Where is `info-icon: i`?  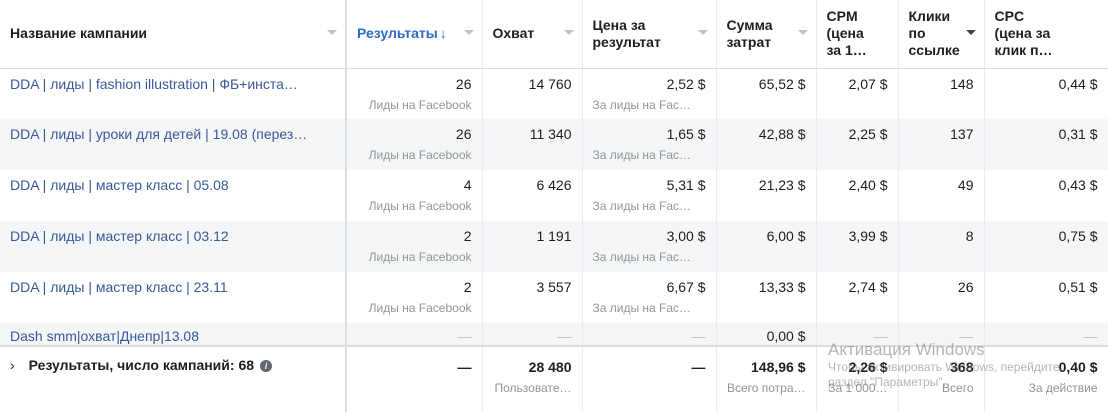
info-icon: i is located at coordinates (266, 366).